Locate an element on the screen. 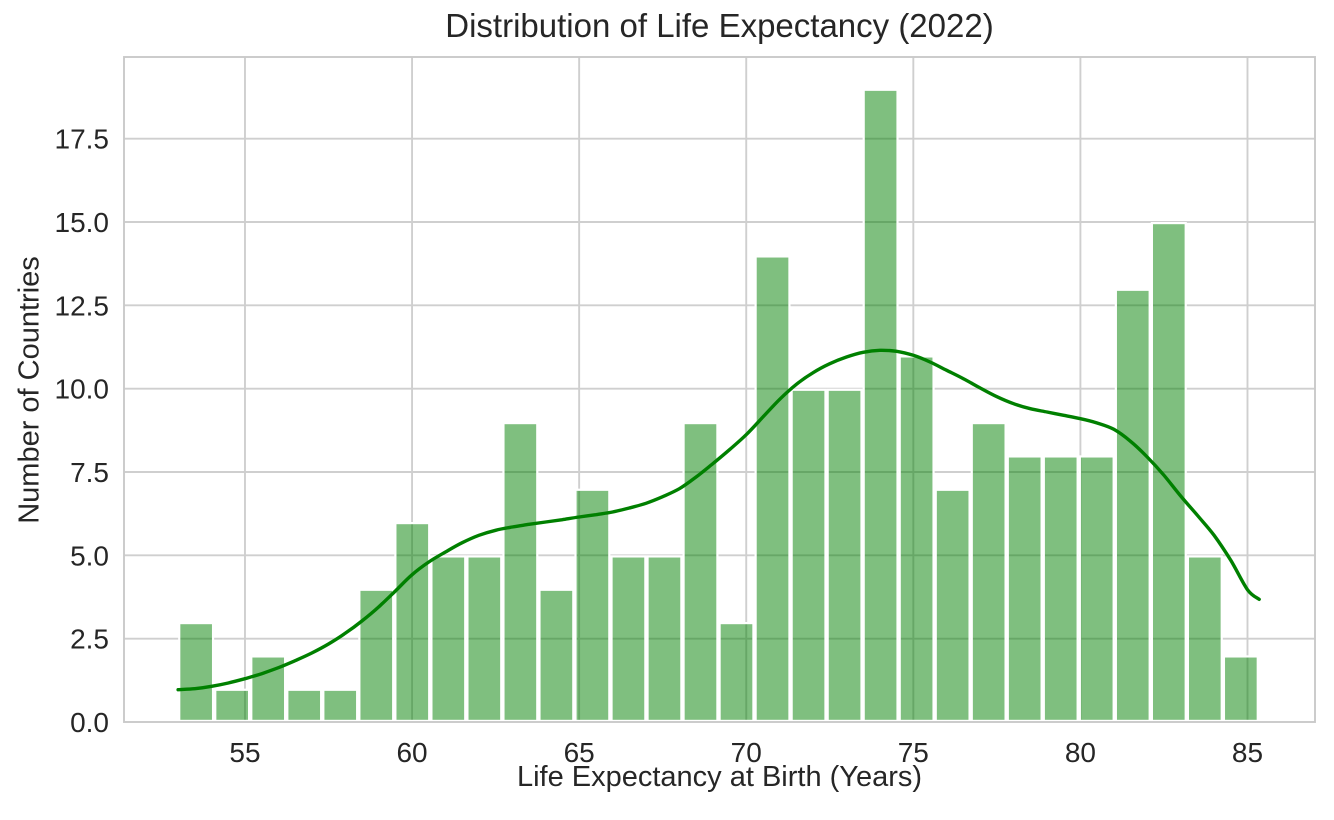  y-tick-label: 15.0 is located at coordinates (82, 222).